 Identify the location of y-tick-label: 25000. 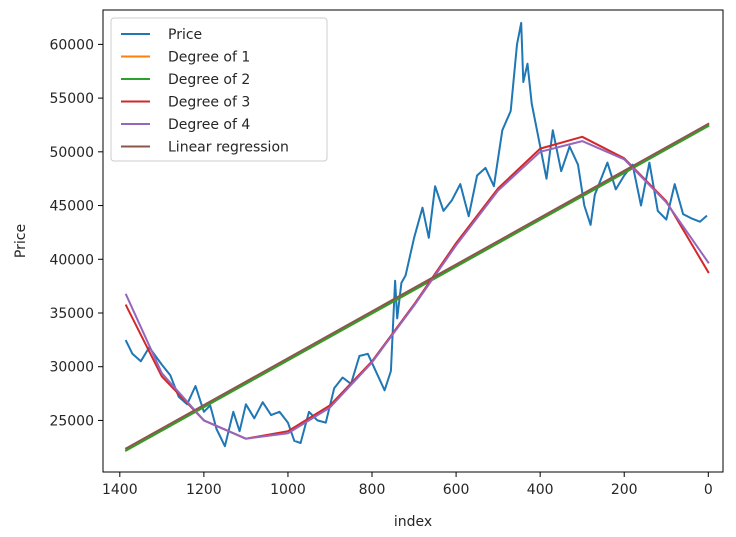
(71, 421).